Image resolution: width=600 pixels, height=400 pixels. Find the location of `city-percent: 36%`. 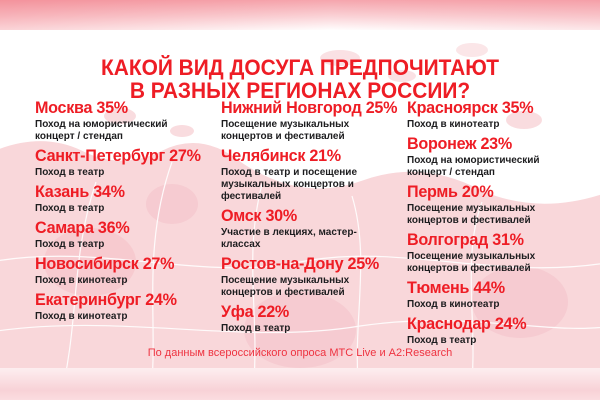

city-percent: 36% is located at coordinates (113, 227).